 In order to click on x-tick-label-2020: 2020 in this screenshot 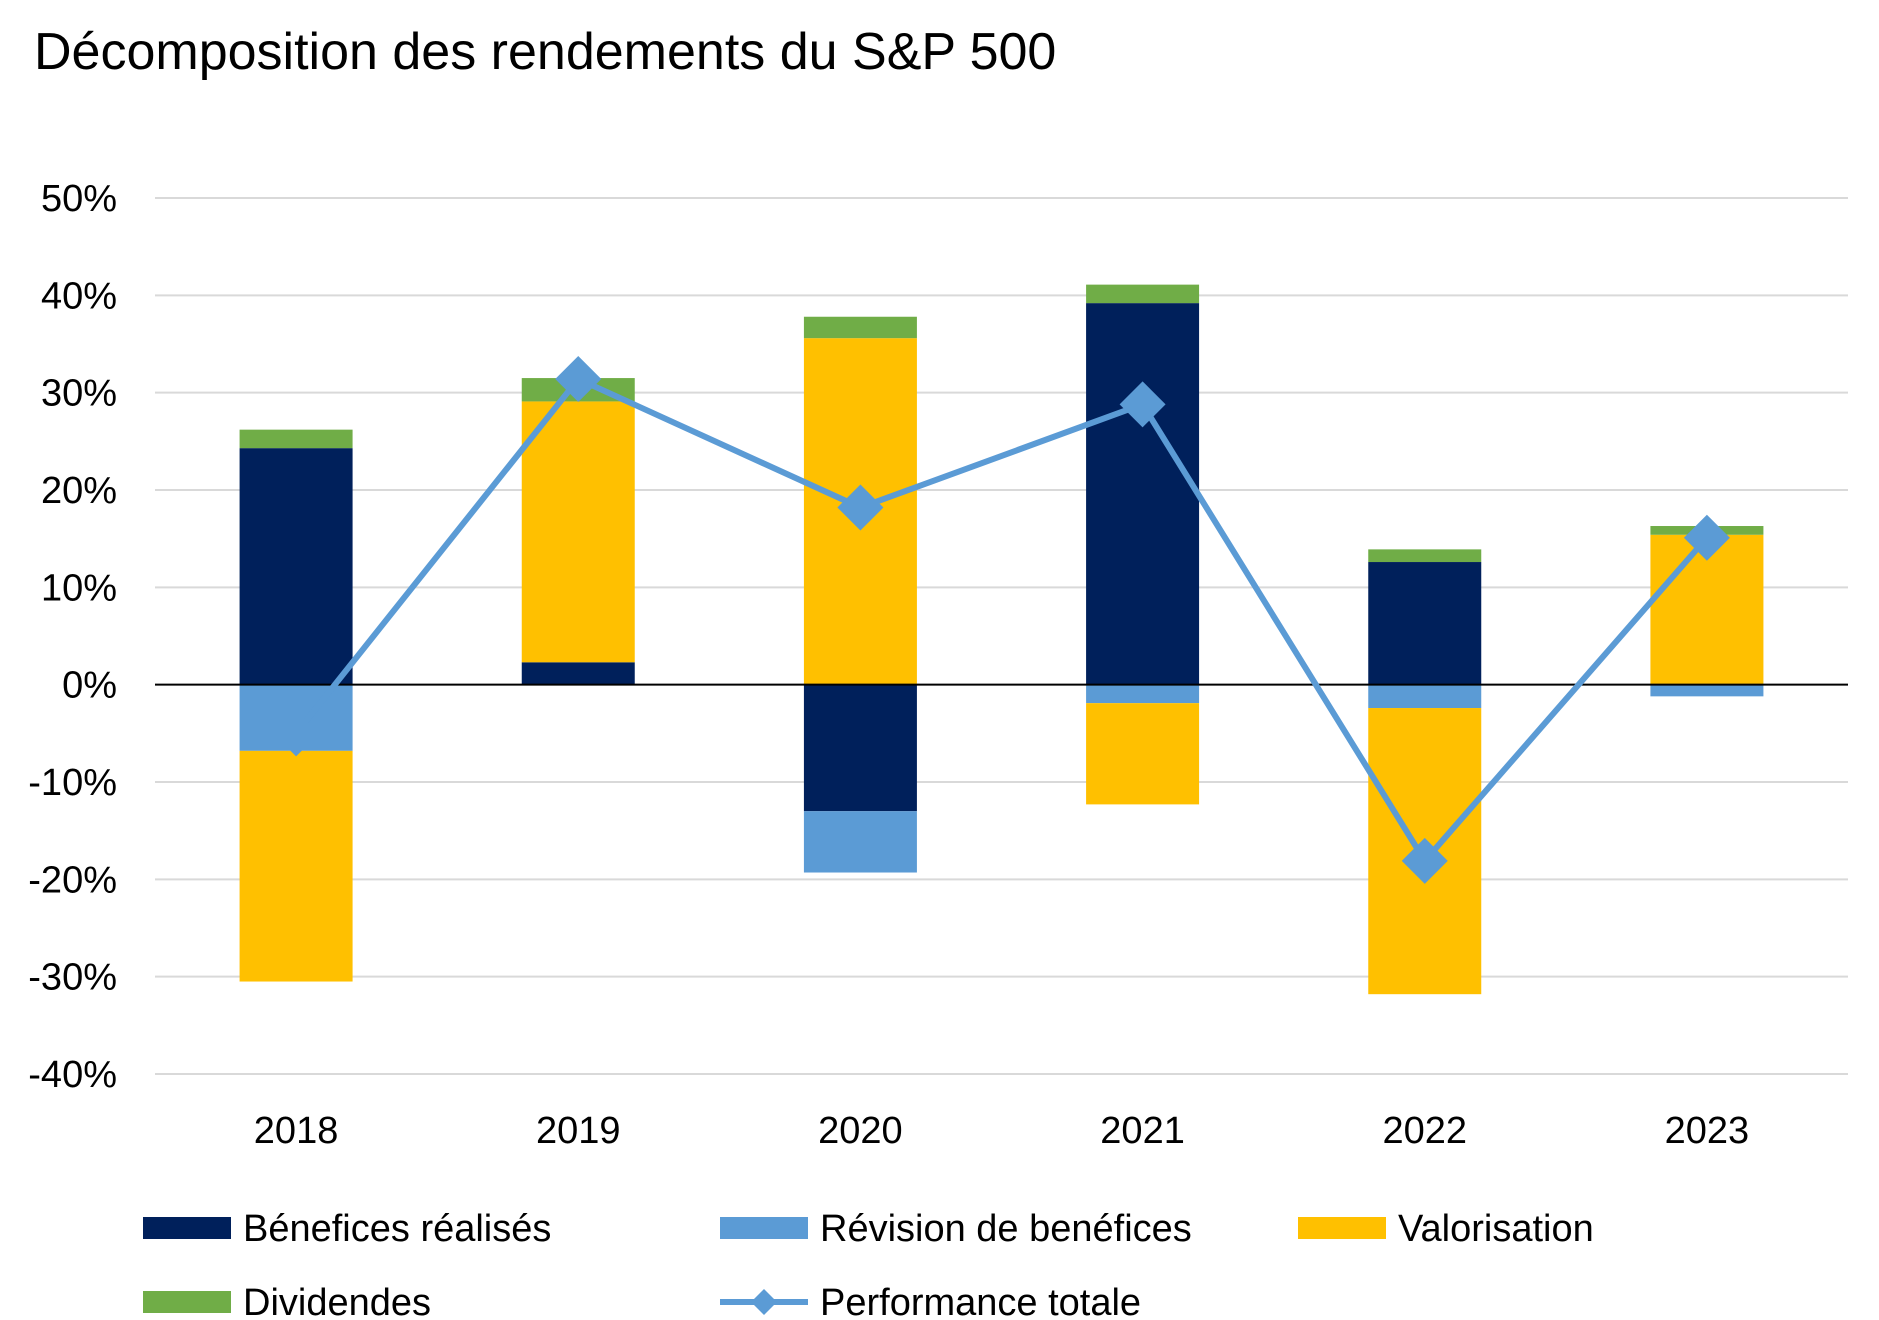, I will do `click(860, 1131)`.